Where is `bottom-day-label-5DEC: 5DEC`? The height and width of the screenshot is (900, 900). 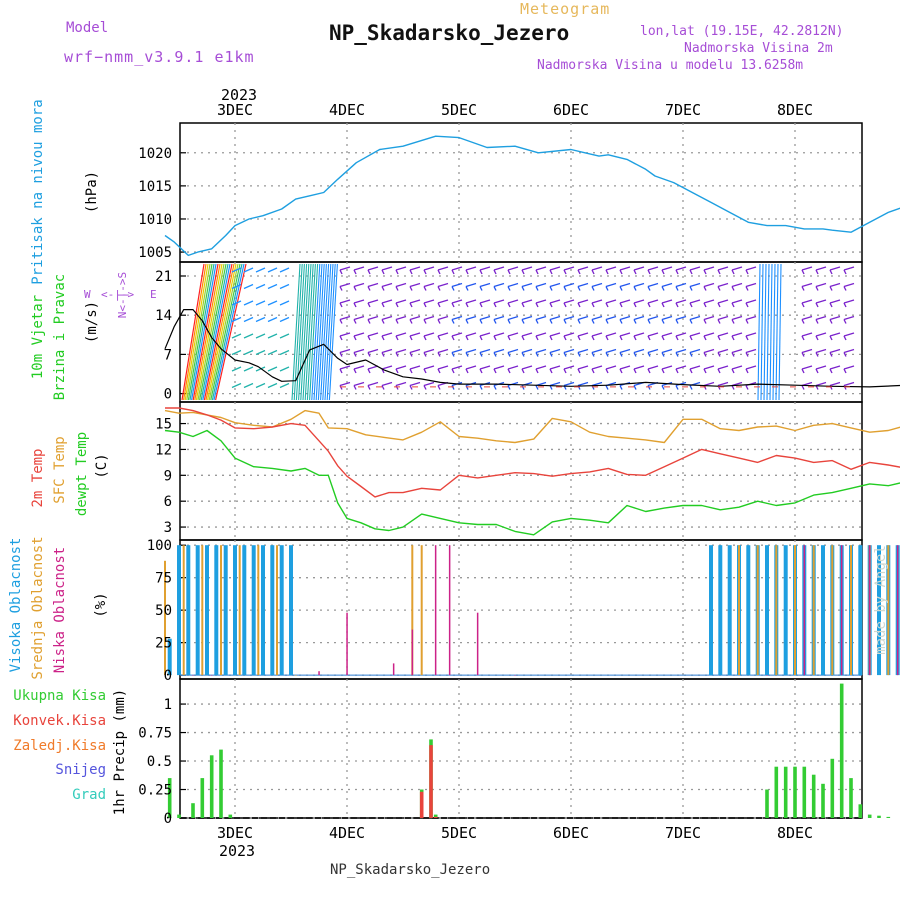 bottom-day-label-5DEC: 5DEC is located at coordinates (459, 833).